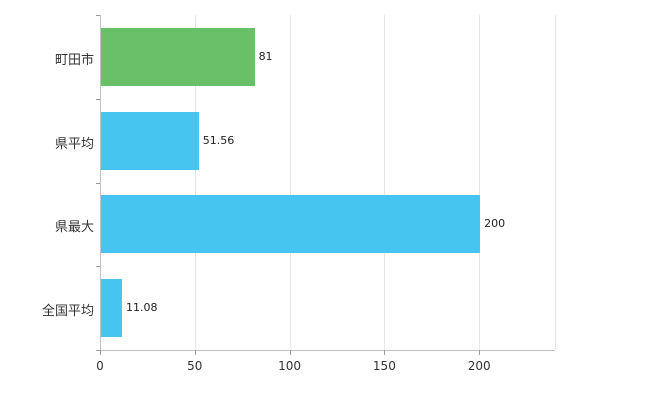  Describe the element at coordinates (555, 182) in the screenshot. I see `plot-right-edge` at that location.